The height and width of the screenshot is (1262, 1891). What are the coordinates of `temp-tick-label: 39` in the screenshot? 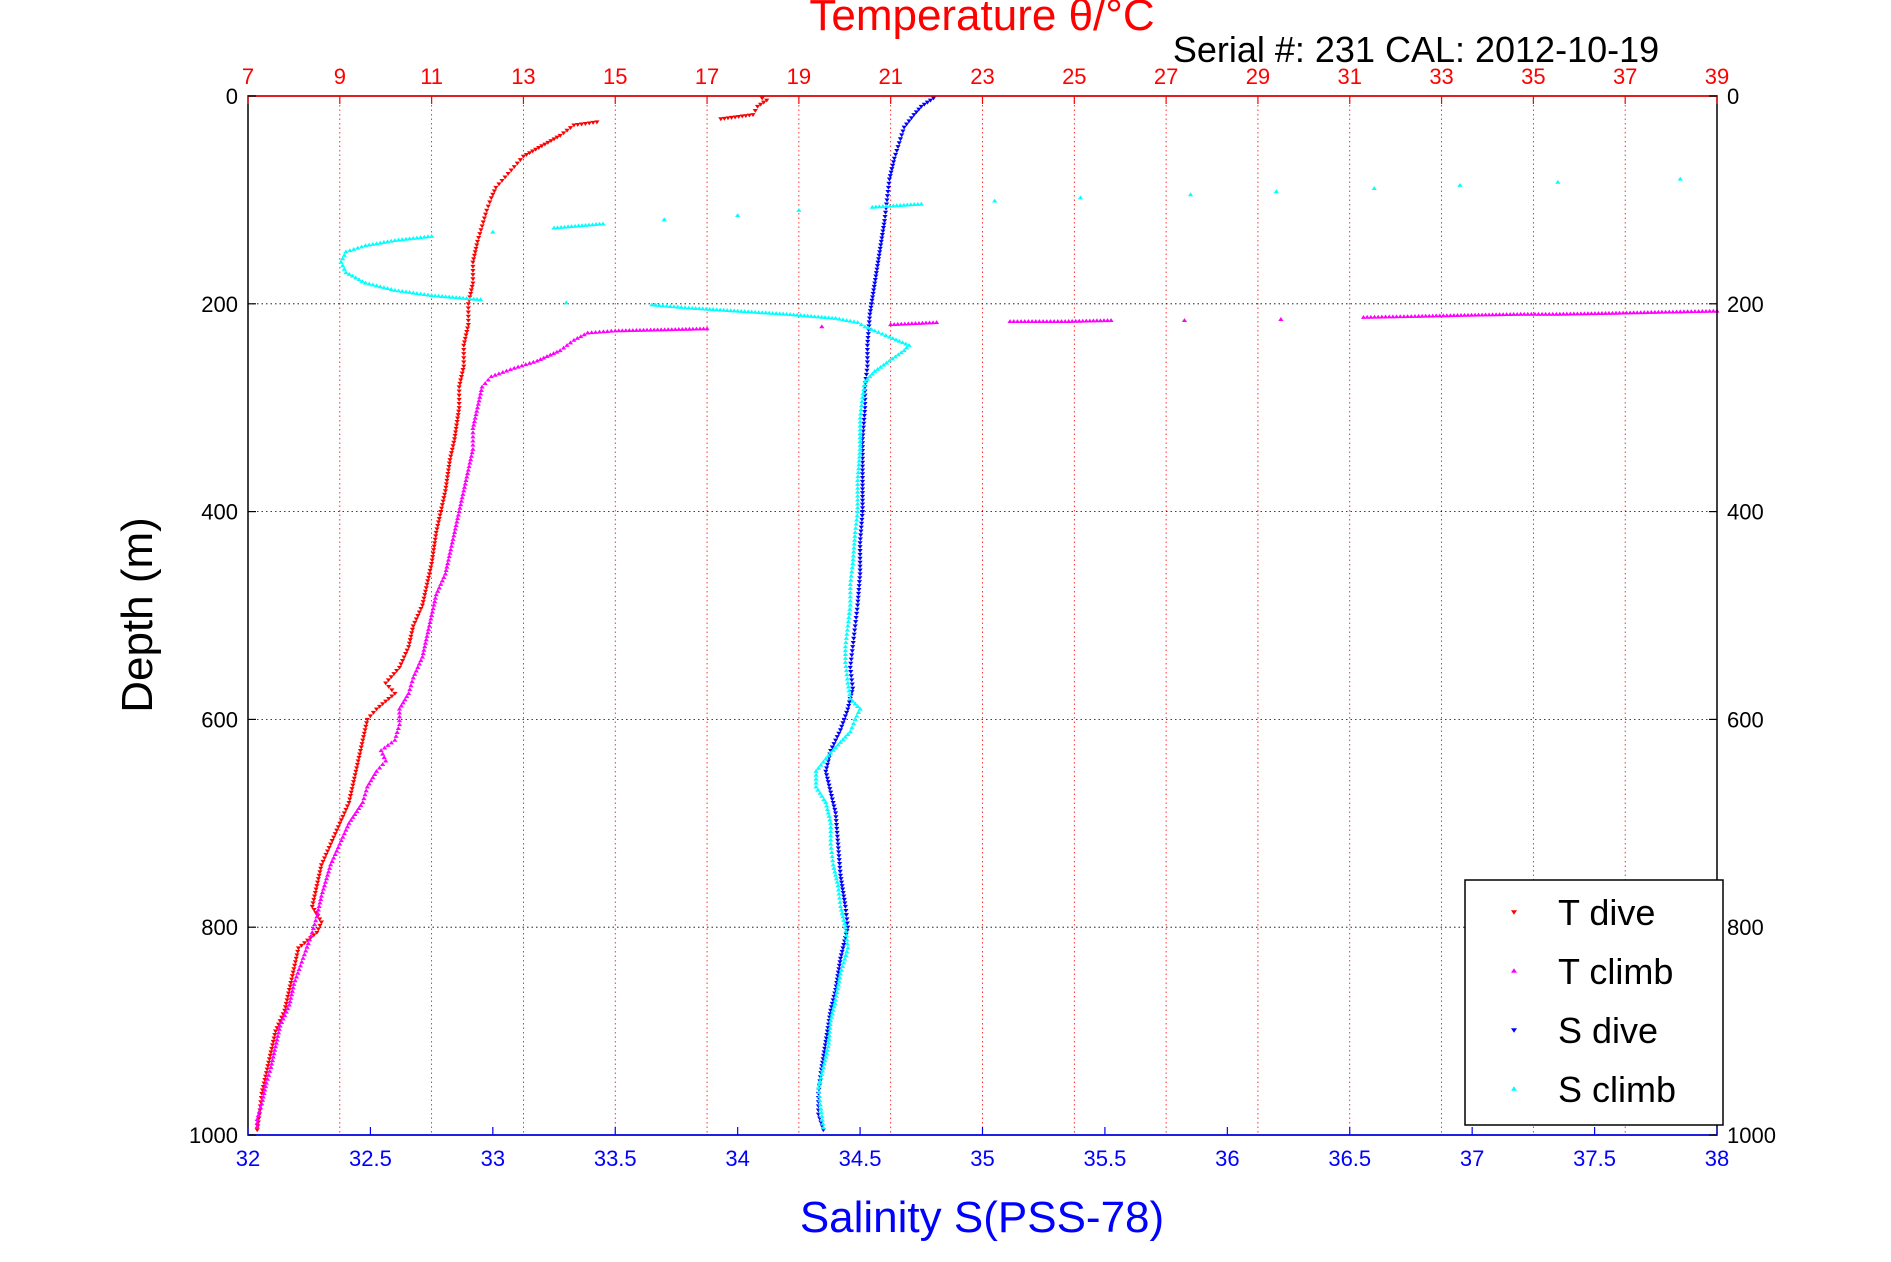 It's located at (1717, 76).